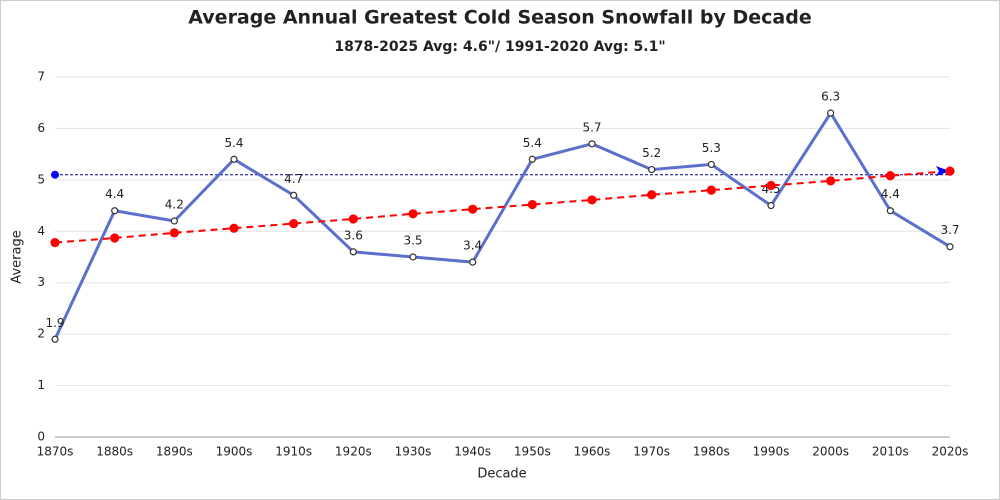  I want to click on data-label: 6.3, so click(830, 97).